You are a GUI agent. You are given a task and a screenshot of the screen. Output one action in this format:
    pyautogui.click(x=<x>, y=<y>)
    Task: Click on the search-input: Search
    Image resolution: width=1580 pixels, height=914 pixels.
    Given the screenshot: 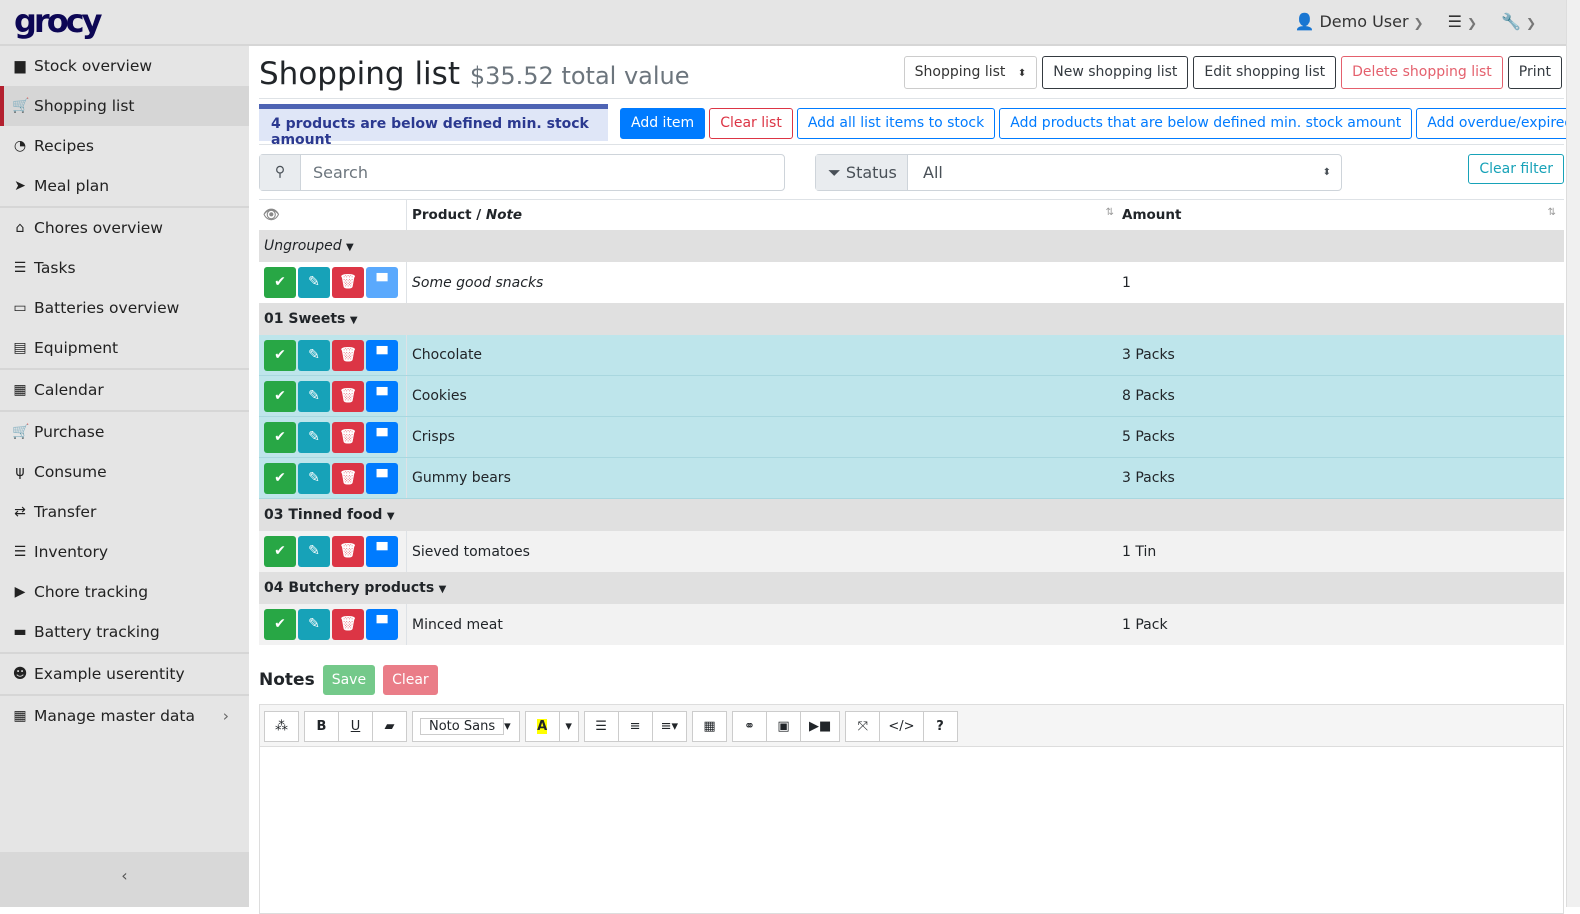 What is the action you would take?
    pyautogui.click(x=340, y=172)
    